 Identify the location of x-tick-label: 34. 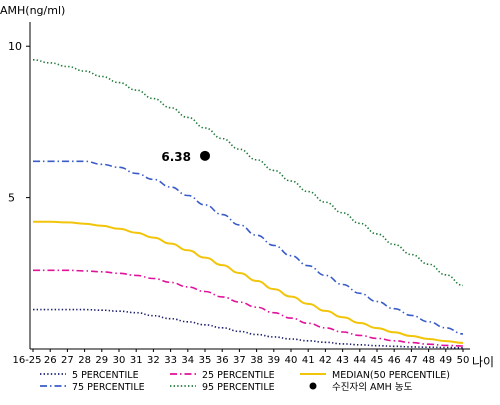
(187, 360).